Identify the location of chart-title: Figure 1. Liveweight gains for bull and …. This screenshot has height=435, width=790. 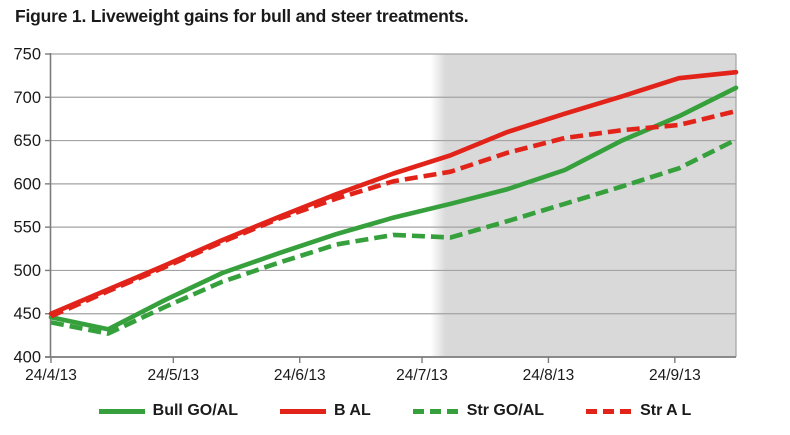
(242, 16).